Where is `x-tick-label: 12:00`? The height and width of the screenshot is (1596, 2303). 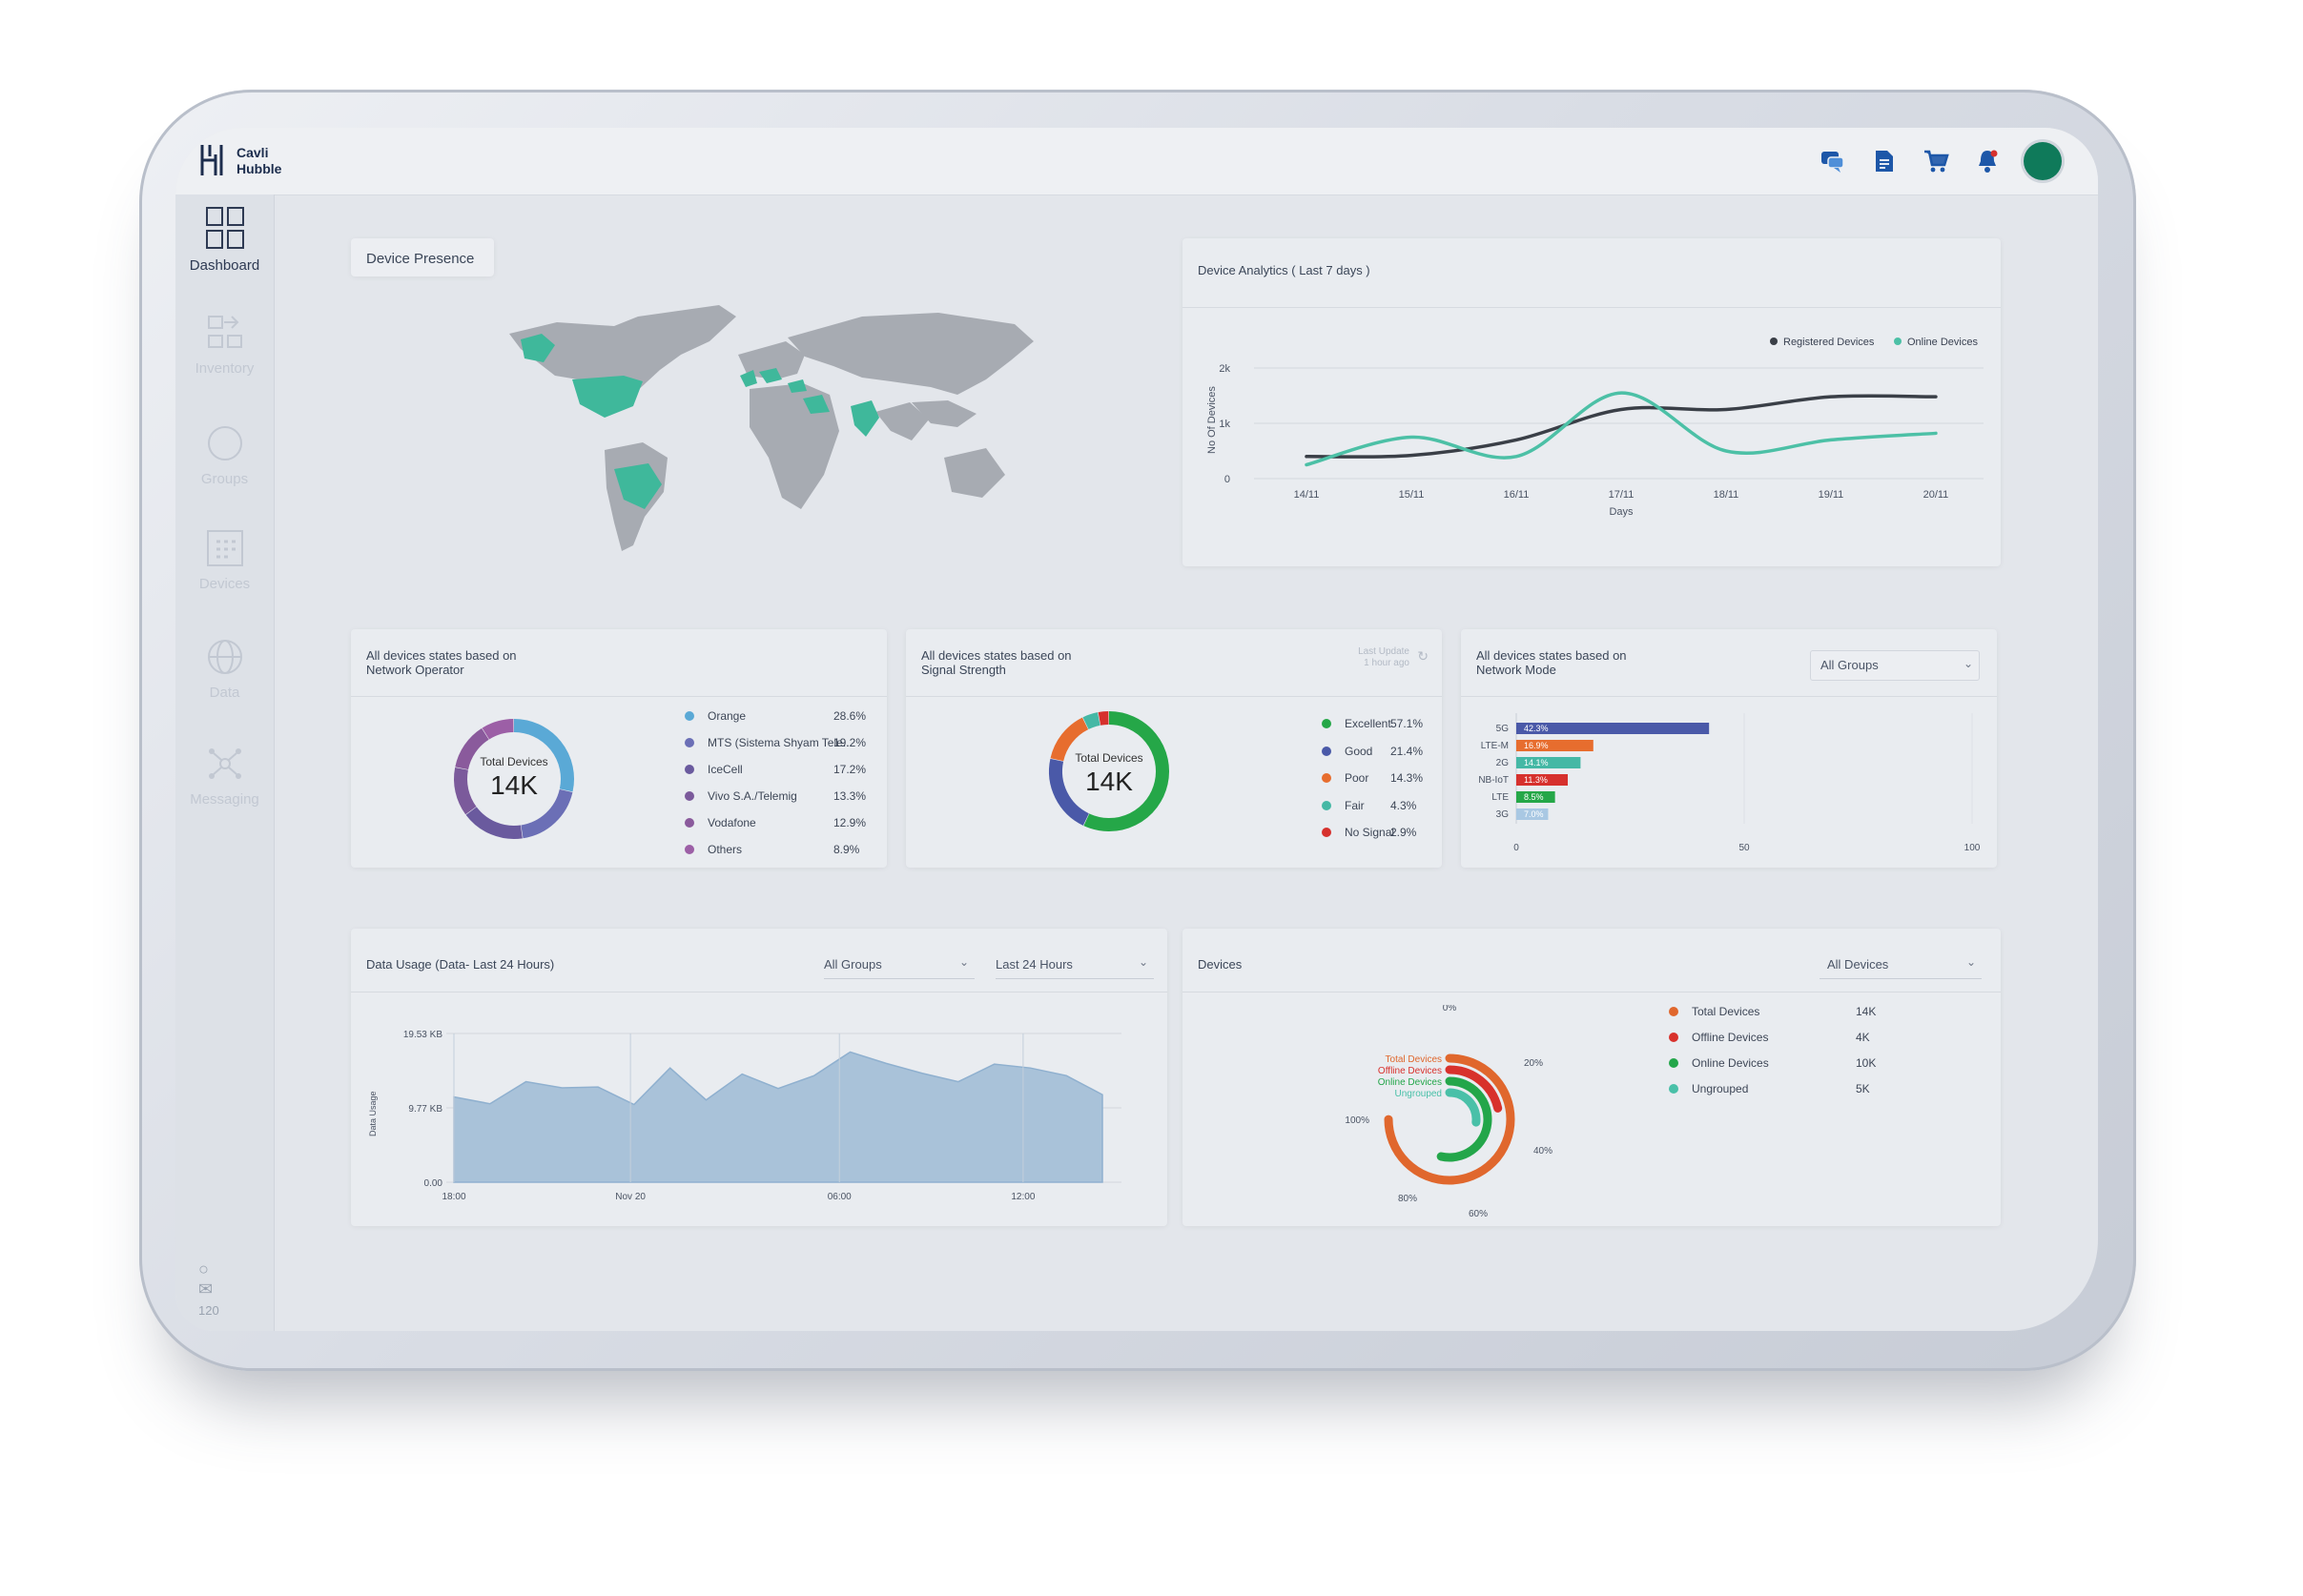
x-tick-label: 12:00 is located at coordinates (1023, 1197).